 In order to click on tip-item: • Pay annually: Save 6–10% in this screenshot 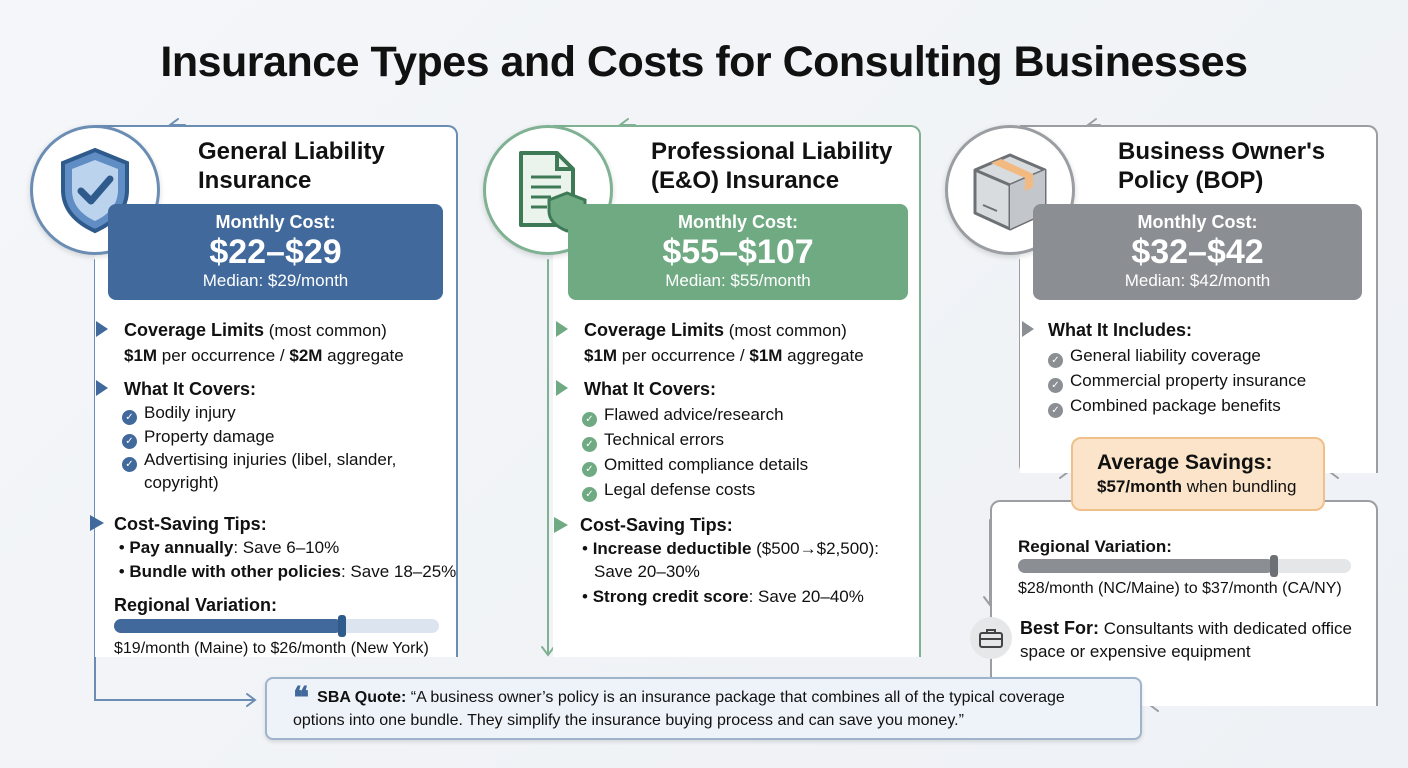, I will do `click(227, 547)`.